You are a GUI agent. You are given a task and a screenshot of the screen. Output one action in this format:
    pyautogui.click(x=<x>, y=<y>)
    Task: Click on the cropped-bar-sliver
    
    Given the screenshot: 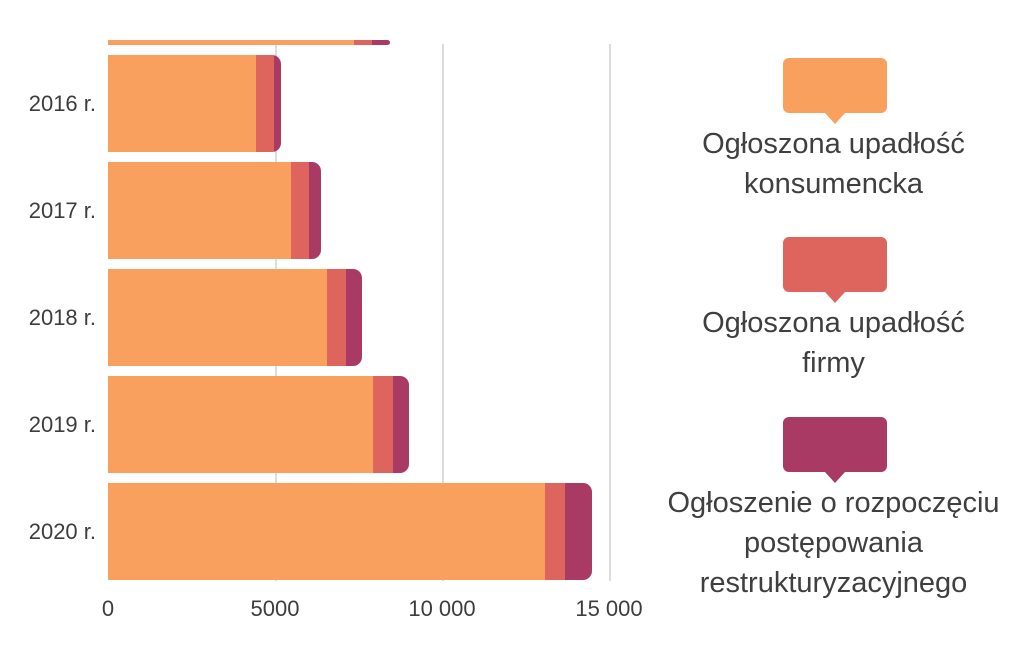 What is the action you would take?
    pyautogui.click(x=249, y=42)
    